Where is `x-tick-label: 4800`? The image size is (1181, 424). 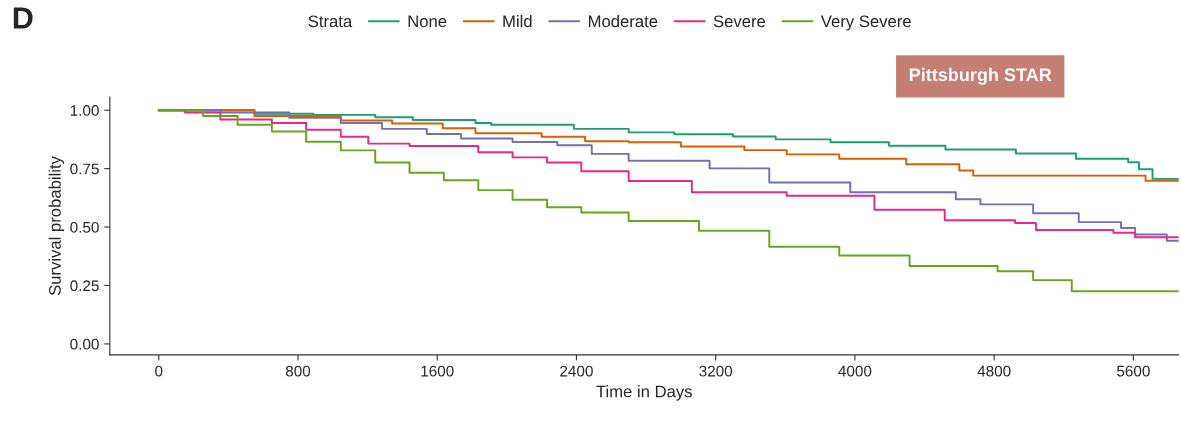
x-tick-label: 4800 is located at coordinates (994, 371).